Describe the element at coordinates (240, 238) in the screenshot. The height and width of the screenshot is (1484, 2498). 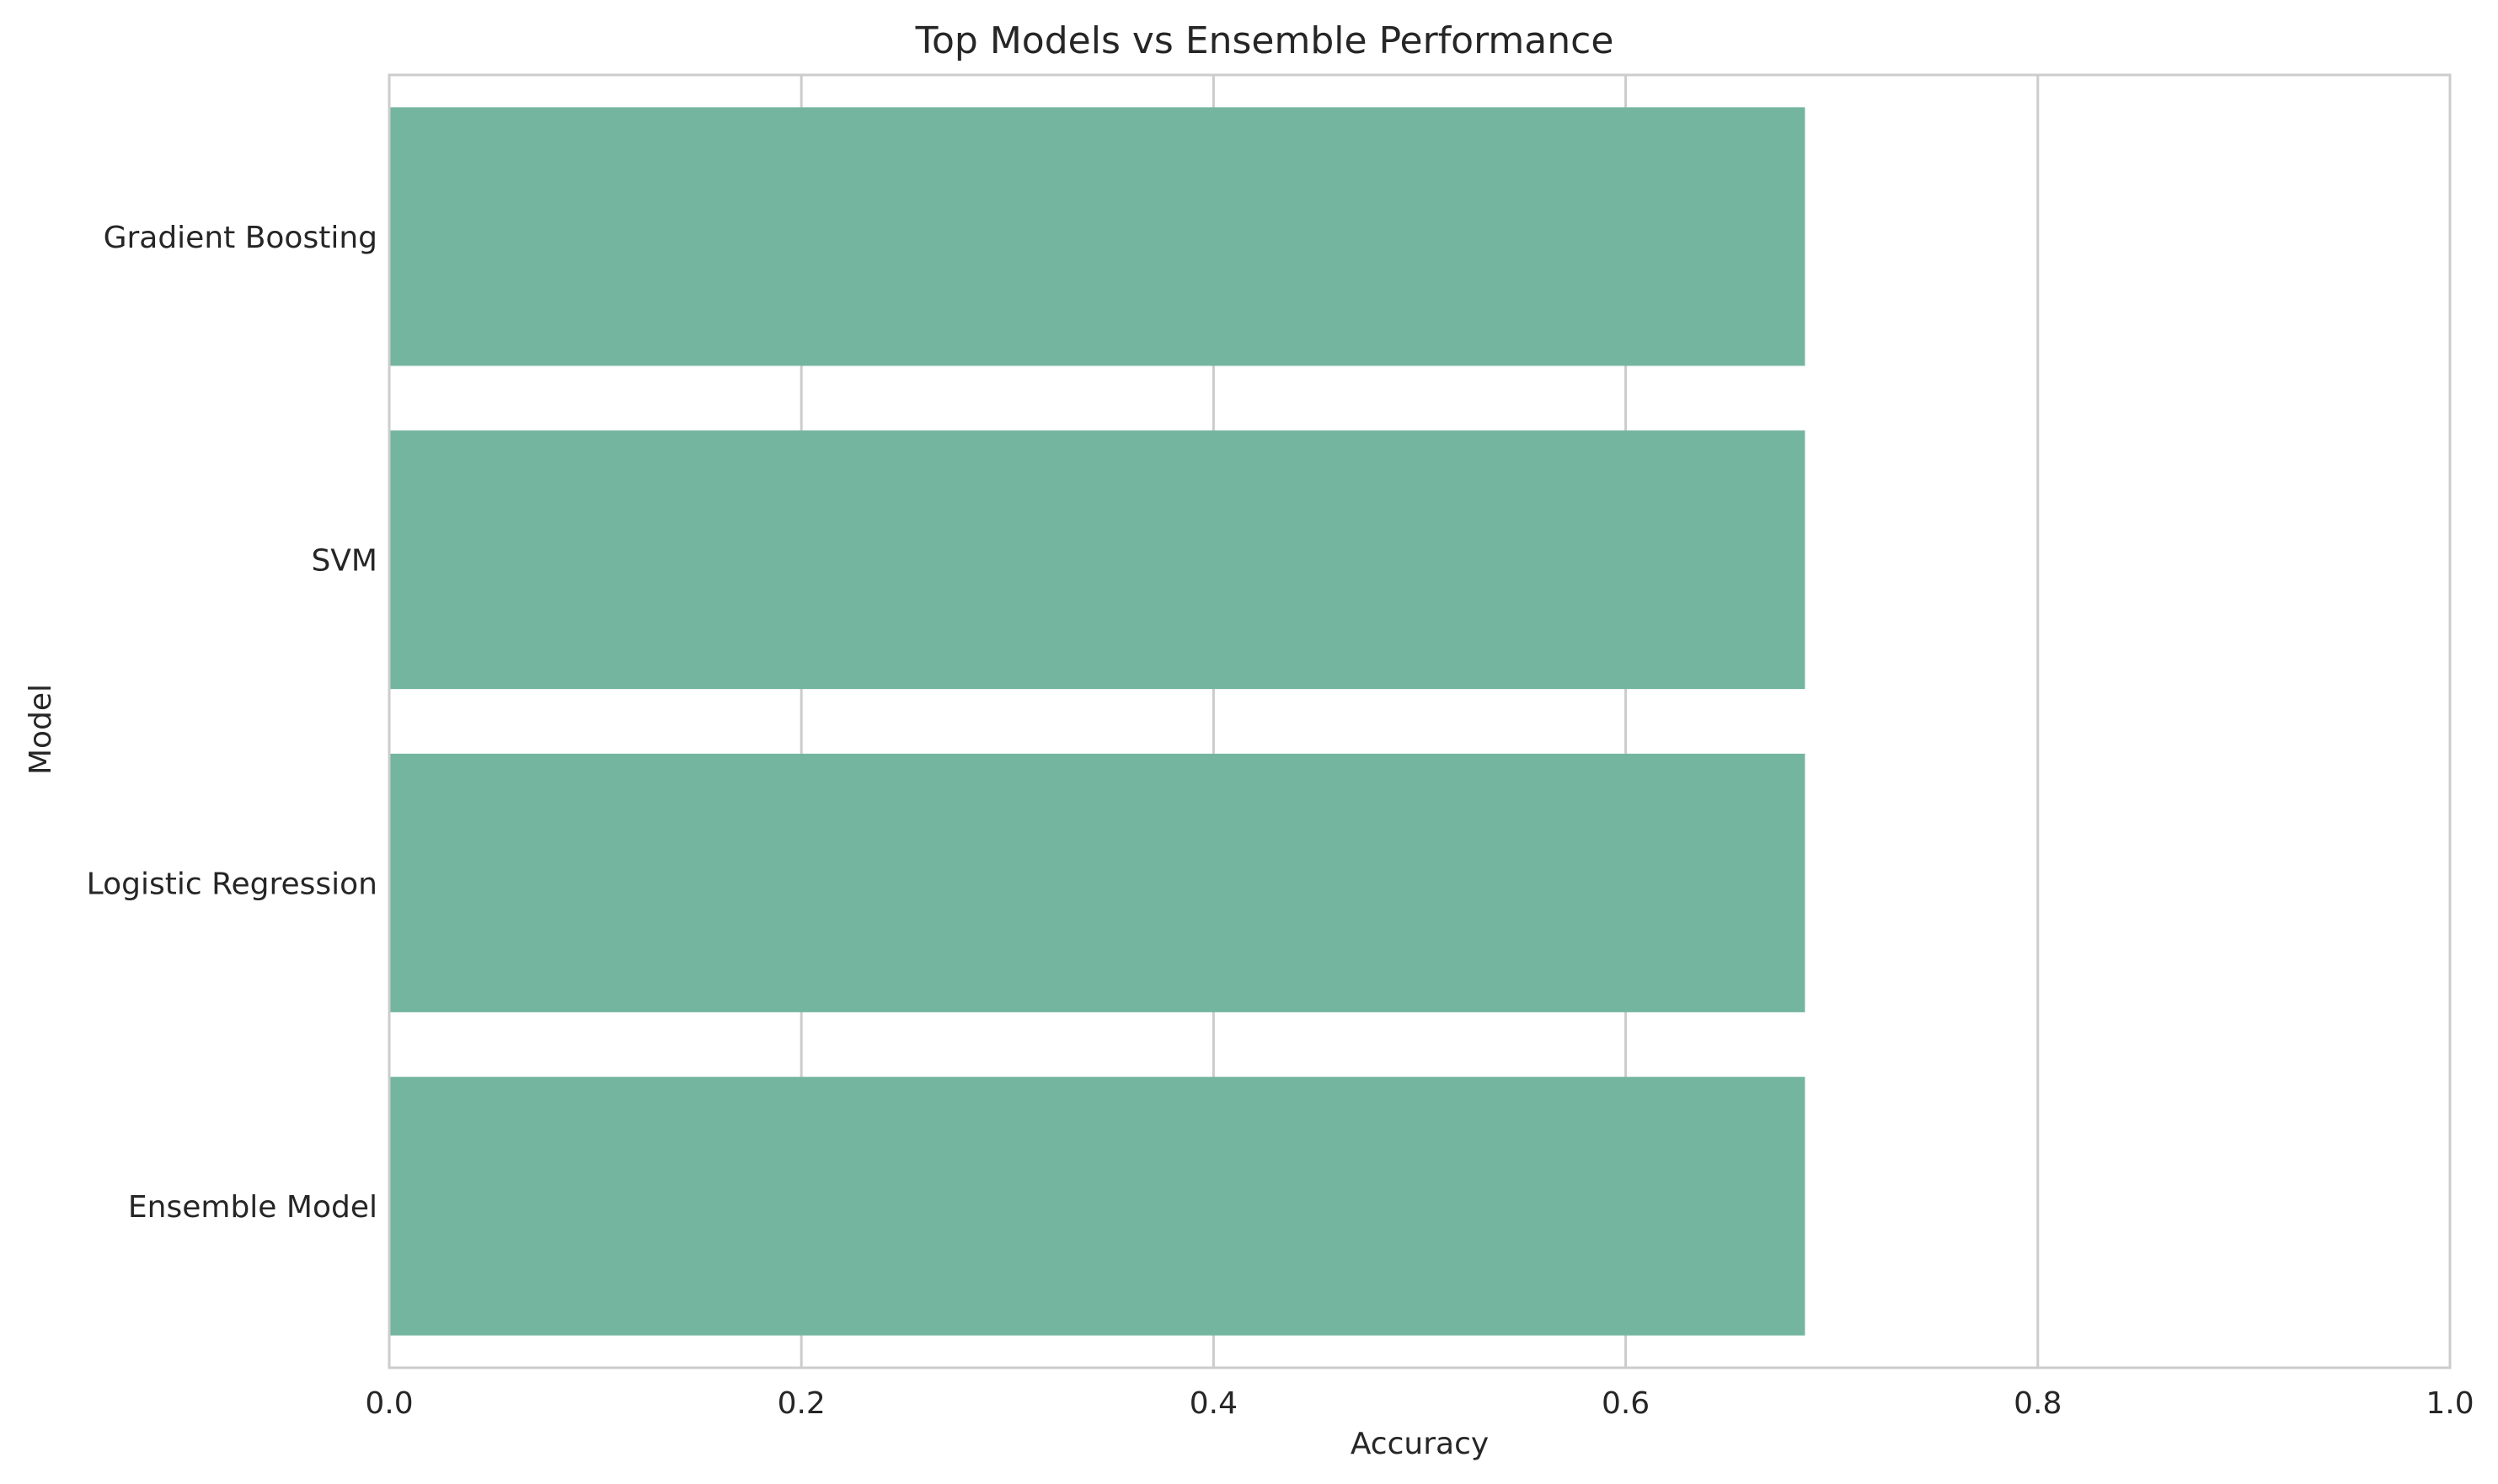
I see `y-tick-label: Gradient Boosting` at that location.